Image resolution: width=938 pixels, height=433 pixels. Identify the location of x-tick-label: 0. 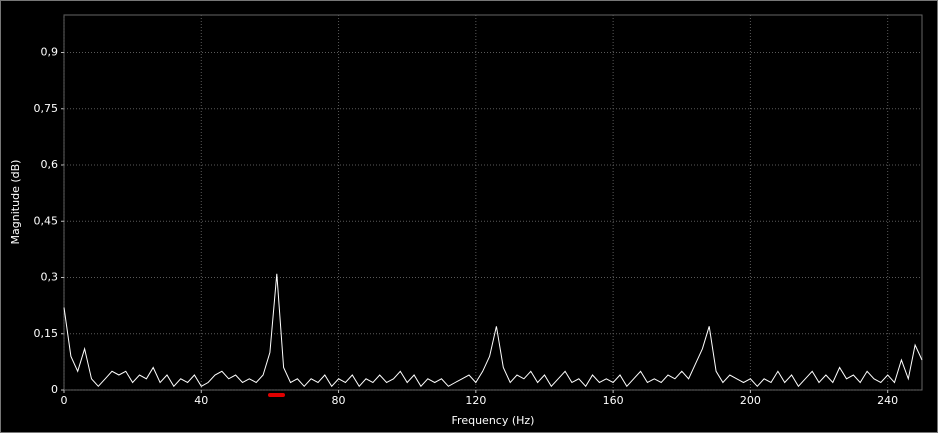
(64, 400).